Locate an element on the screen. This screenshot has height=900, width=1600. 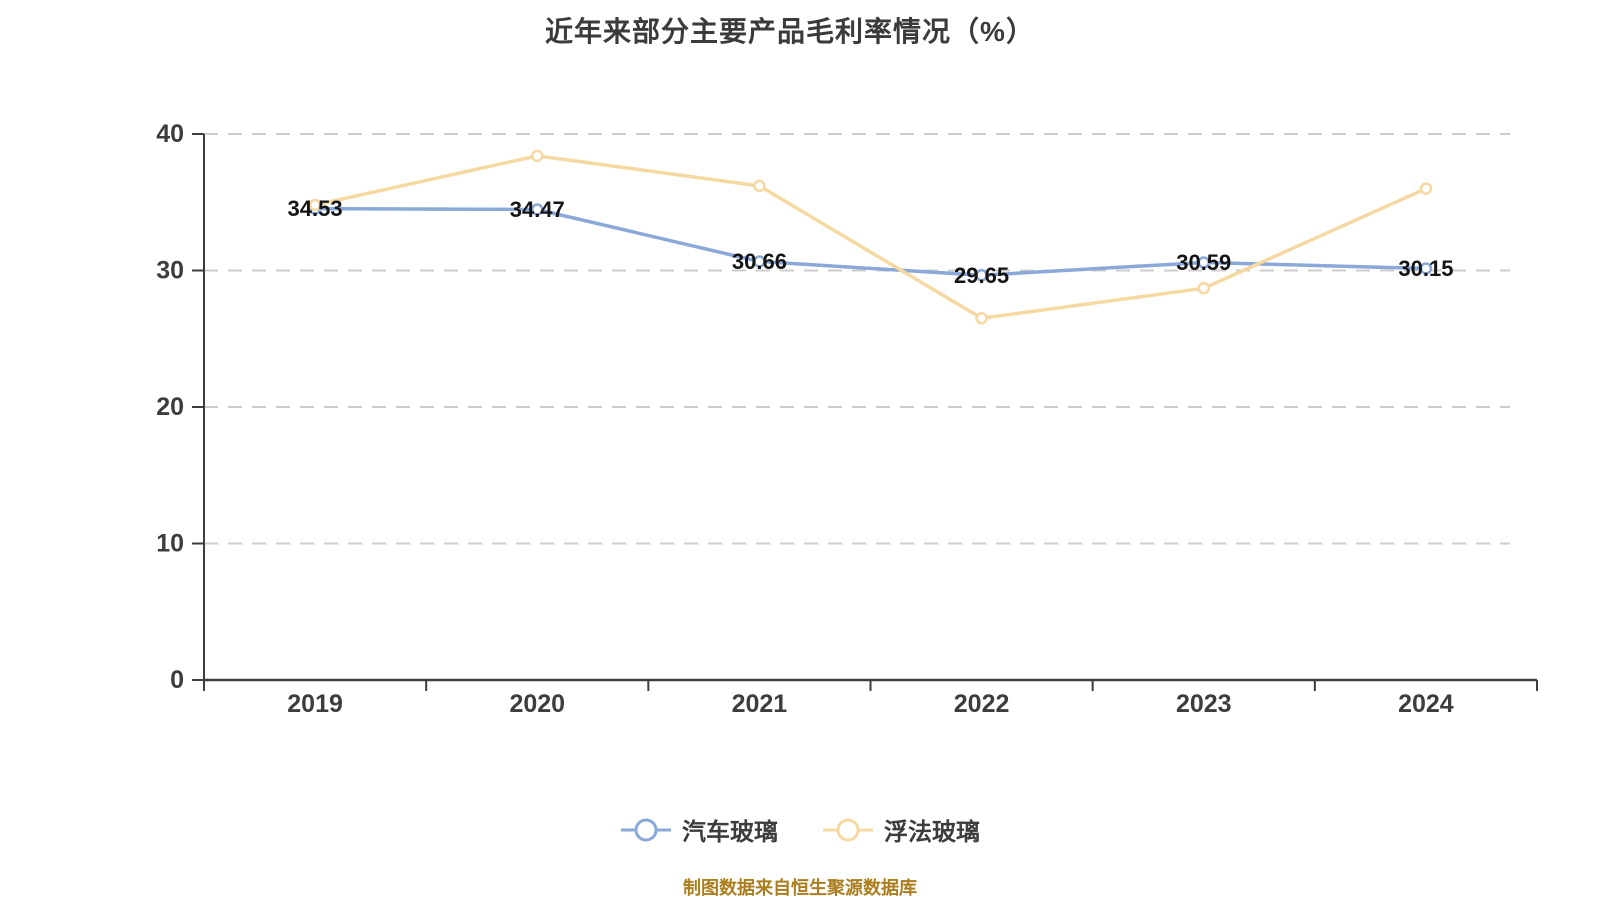
series-line-auto-glass is located at coordinates (870, 242).